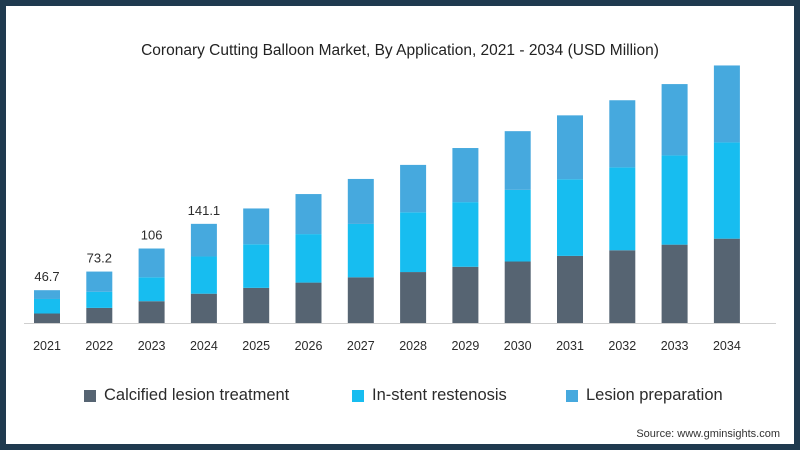 Image resolution: width=800 pixels, height=450 pixels. What do you see at coordinates (726, 190) in the screenshot?
I see `bar-in-stent-segment-2034` at bounding box center [726, 190].